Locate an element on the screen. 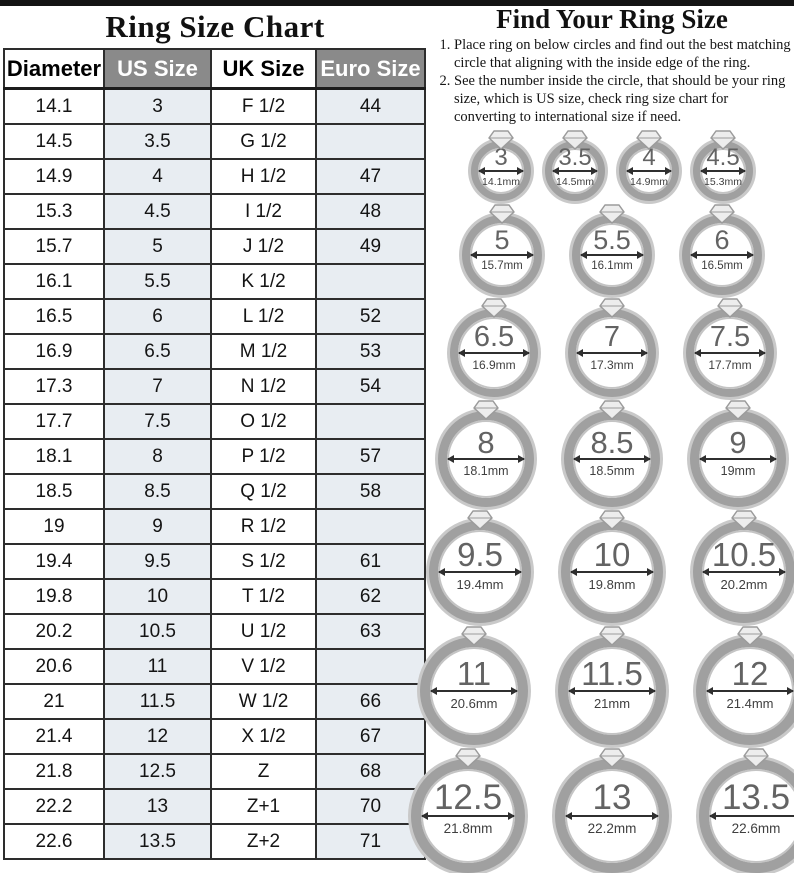 The image size is (794, 873). table-cell: 15.3 is located at coordinates (54, 211).